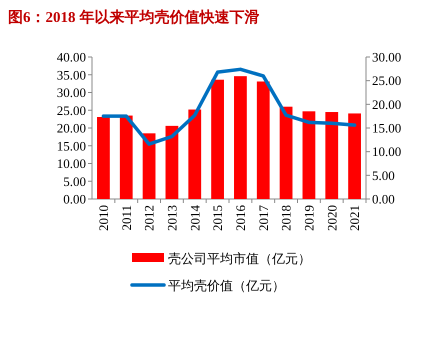 The height and width of the screenshot is (346, 438). What do you see at coordinates (239, 258) in the screenshot?
I see `legend-label: 壳公司平均市值（亿元）` at bounding box center [239, 258].